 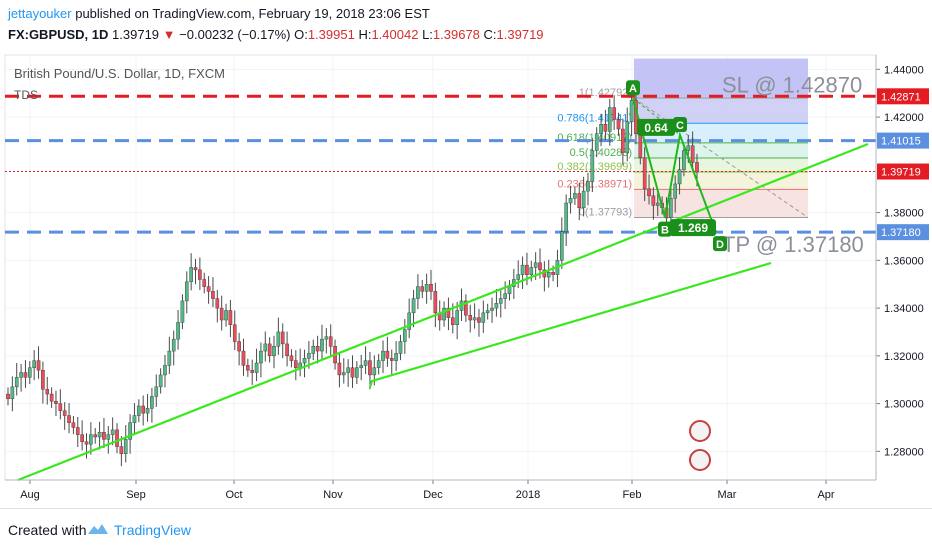 I want to click on fib-level-label: 0.618(1.40917), so click(x=594, y=138).